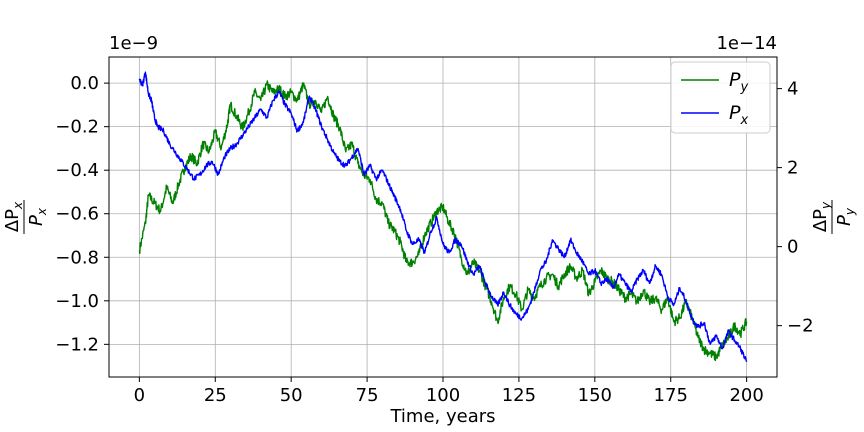 The height and width of the screenshot is (432, 864). What do you see at coordinates (13, 216) in the screenshot?
I see `y-title-numerator: ΔPx` at bounding box center [13, 216].